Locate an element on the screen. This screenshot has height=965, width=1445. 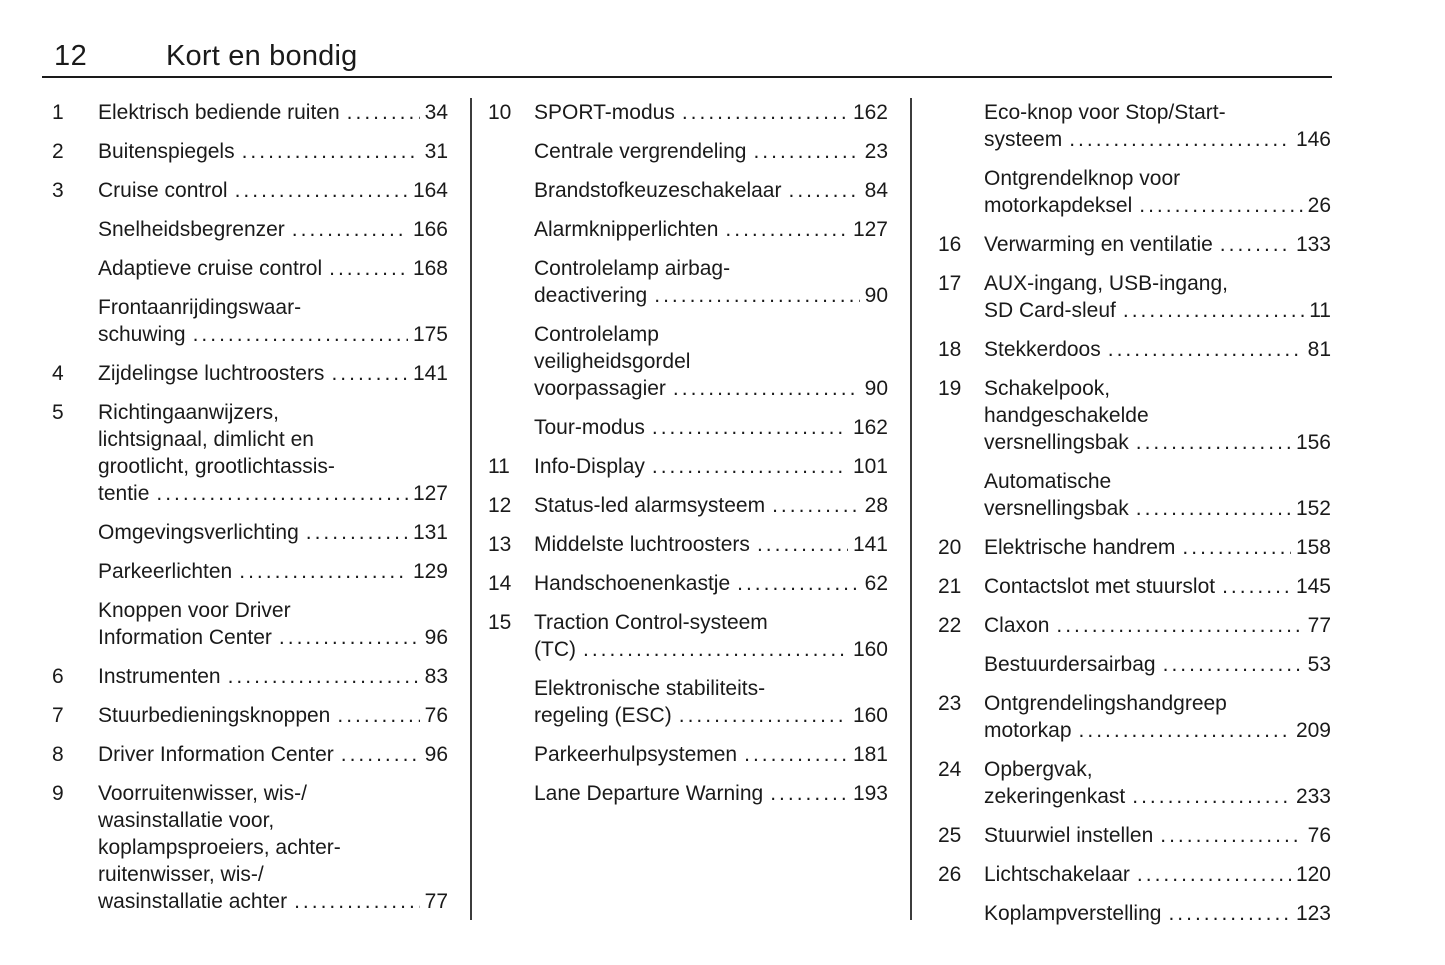
toc-entry: 24 Opbergvak, zekeringenkast 233 is located at coordinates (1134, 783).